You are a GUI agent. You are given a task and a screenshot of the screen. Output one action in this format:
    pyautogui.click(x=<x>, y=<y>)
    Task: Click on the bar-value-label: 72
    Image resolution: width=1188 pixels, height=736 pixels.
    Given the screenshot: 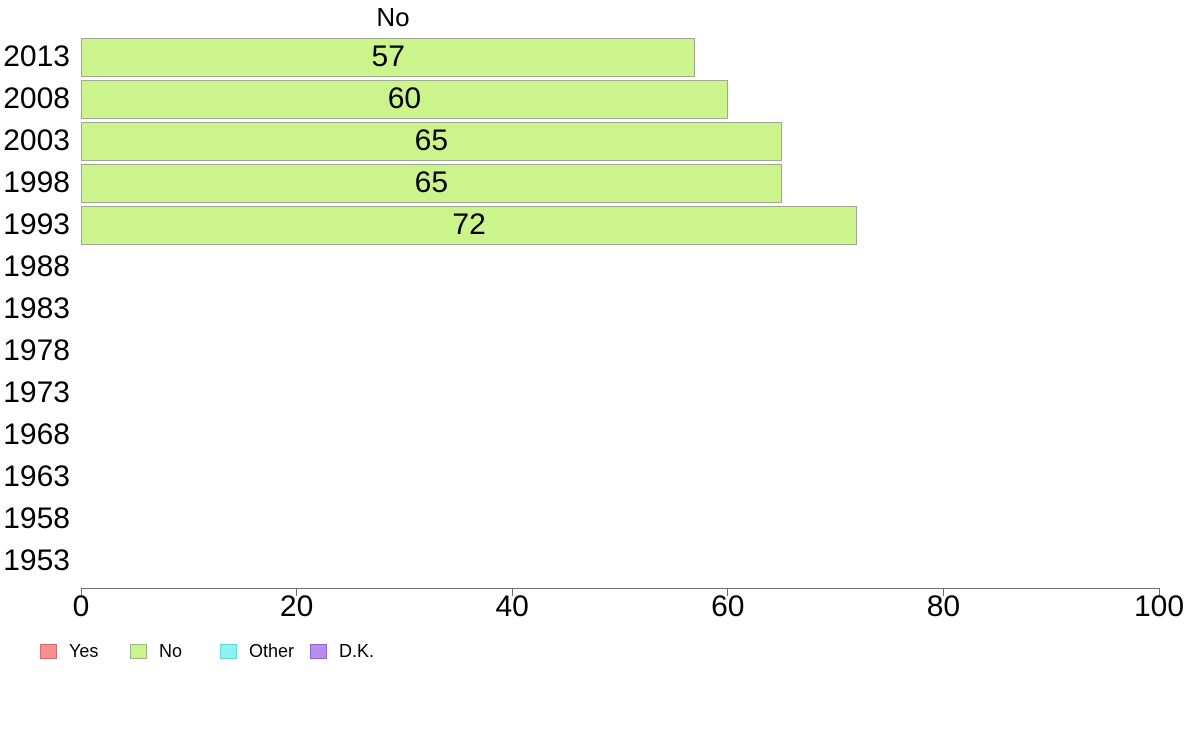 What is the action you would take?
    pyautogui.click(x=469, y=224)
    